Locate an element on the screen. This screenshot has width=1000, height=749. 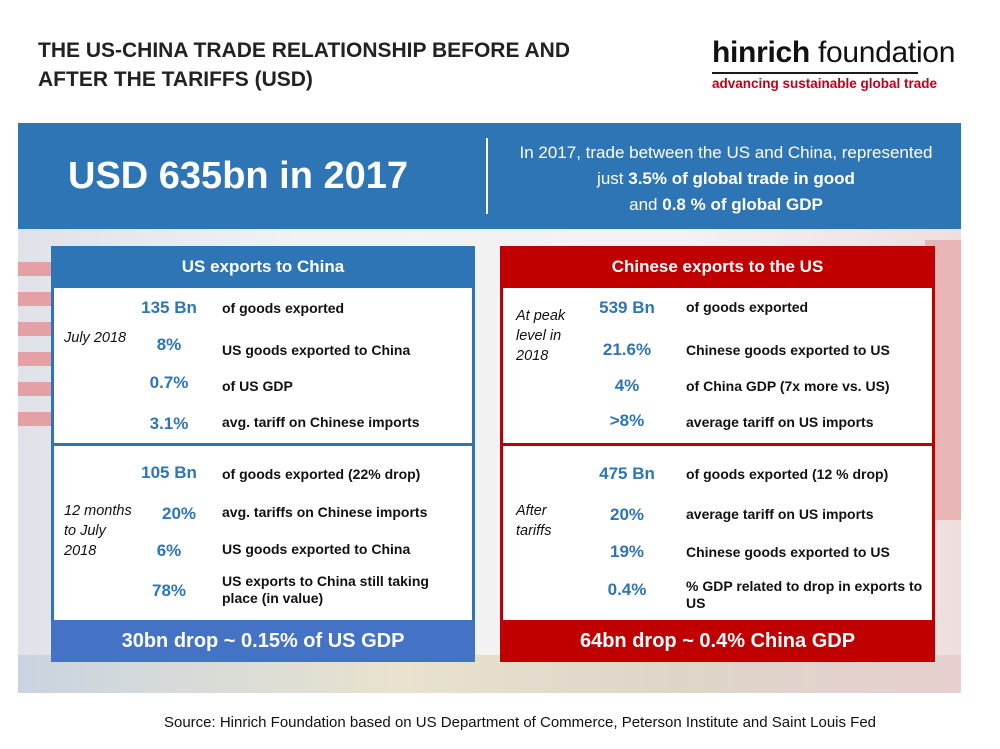
us-after-period: 12 months to July 2018 is located at coordinates (98, 531).